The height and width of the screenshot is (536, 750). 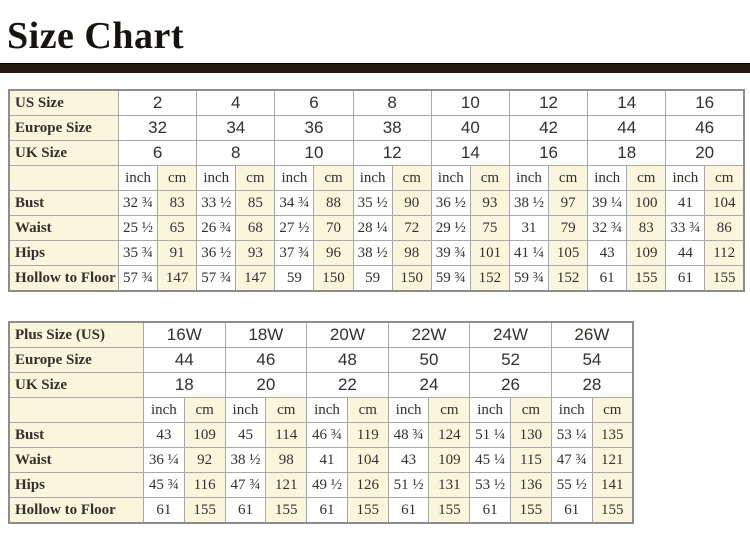 I want to click on cm-value-cell: 83, so click(x=646, y=228).